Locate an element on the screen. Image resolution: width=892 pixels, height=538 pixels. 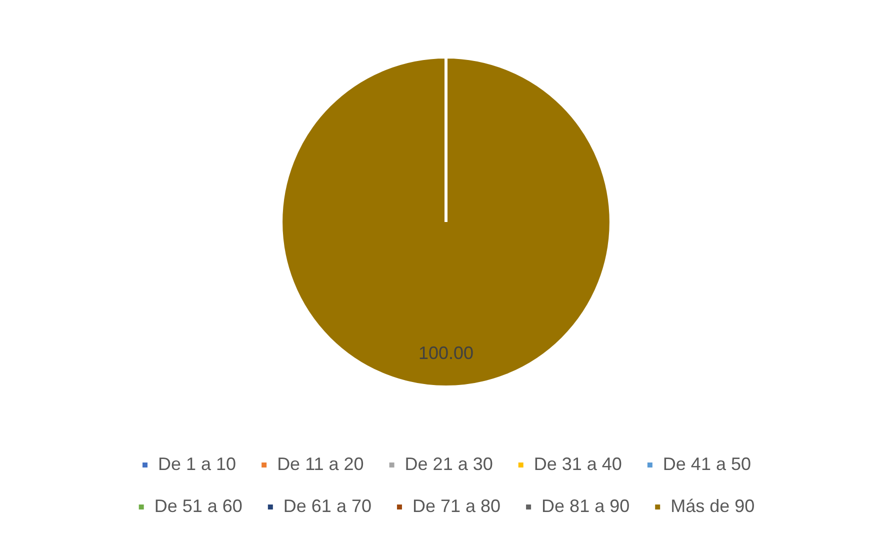
legend-label: De 41 a 50 is located at coordinates (707, 464).